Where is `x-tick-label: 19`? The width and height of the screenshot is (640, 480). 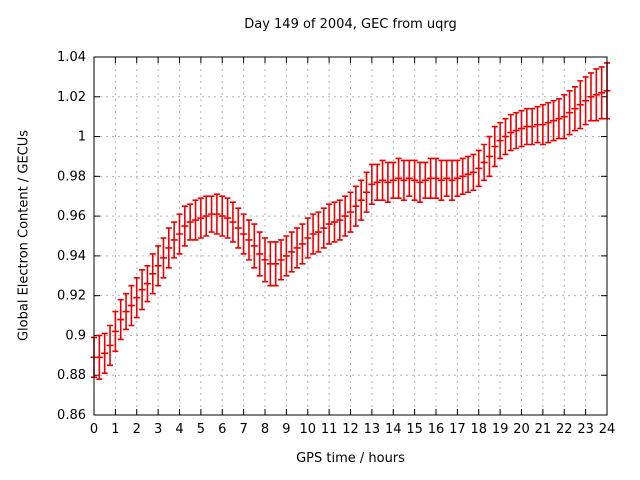
x-tick-label: 19 is located at coordinates (500, 429).